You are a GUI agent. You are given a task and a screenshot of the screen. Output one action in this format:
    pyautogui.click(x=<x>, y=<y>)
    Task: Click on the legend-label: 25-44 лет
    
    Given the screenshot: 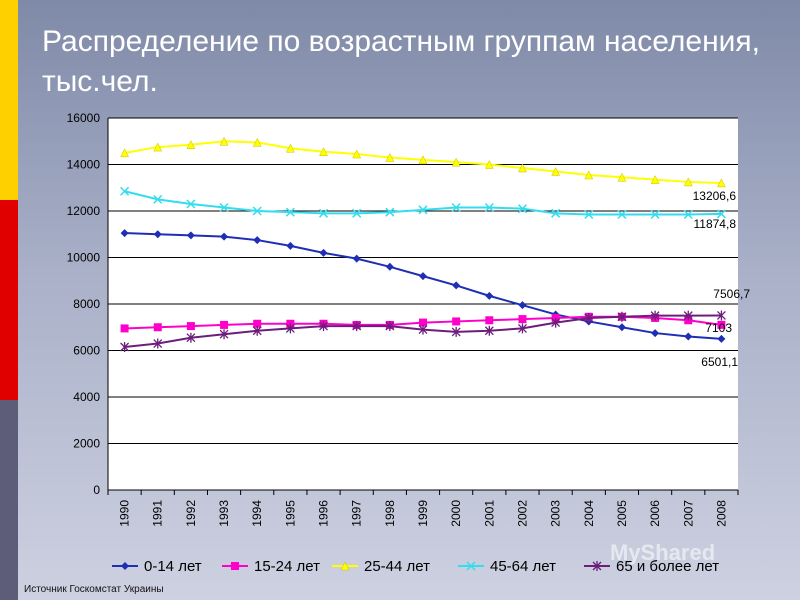 What is the action you would take?
    pyautogui.click(x=397, y=566)
    